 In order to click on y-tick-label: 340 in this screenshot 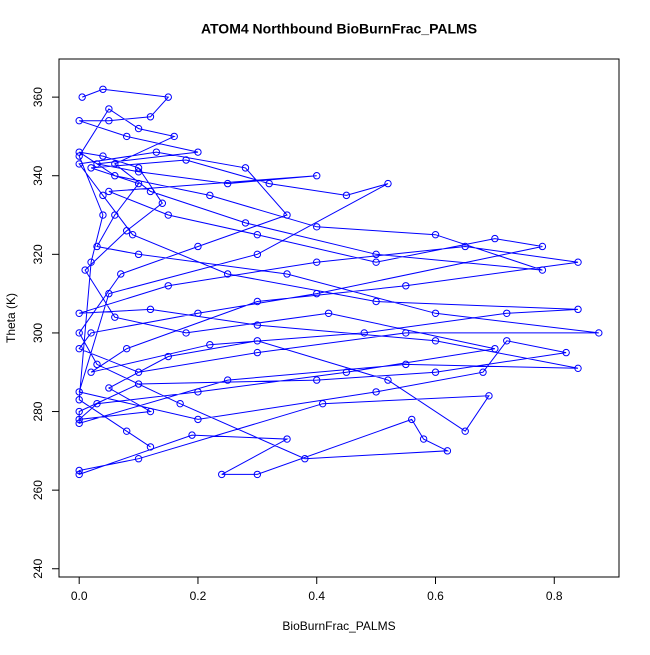, I will do `click(38, 175)`.